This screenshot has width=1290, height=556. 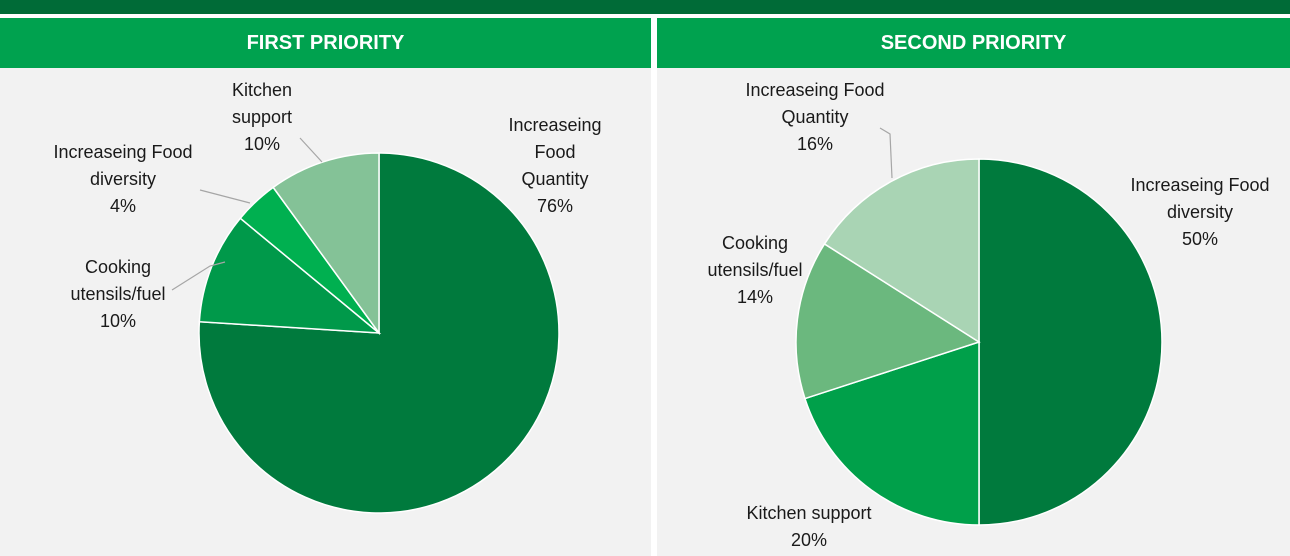 I want to click on top-strip, so click(x=645, y=7).